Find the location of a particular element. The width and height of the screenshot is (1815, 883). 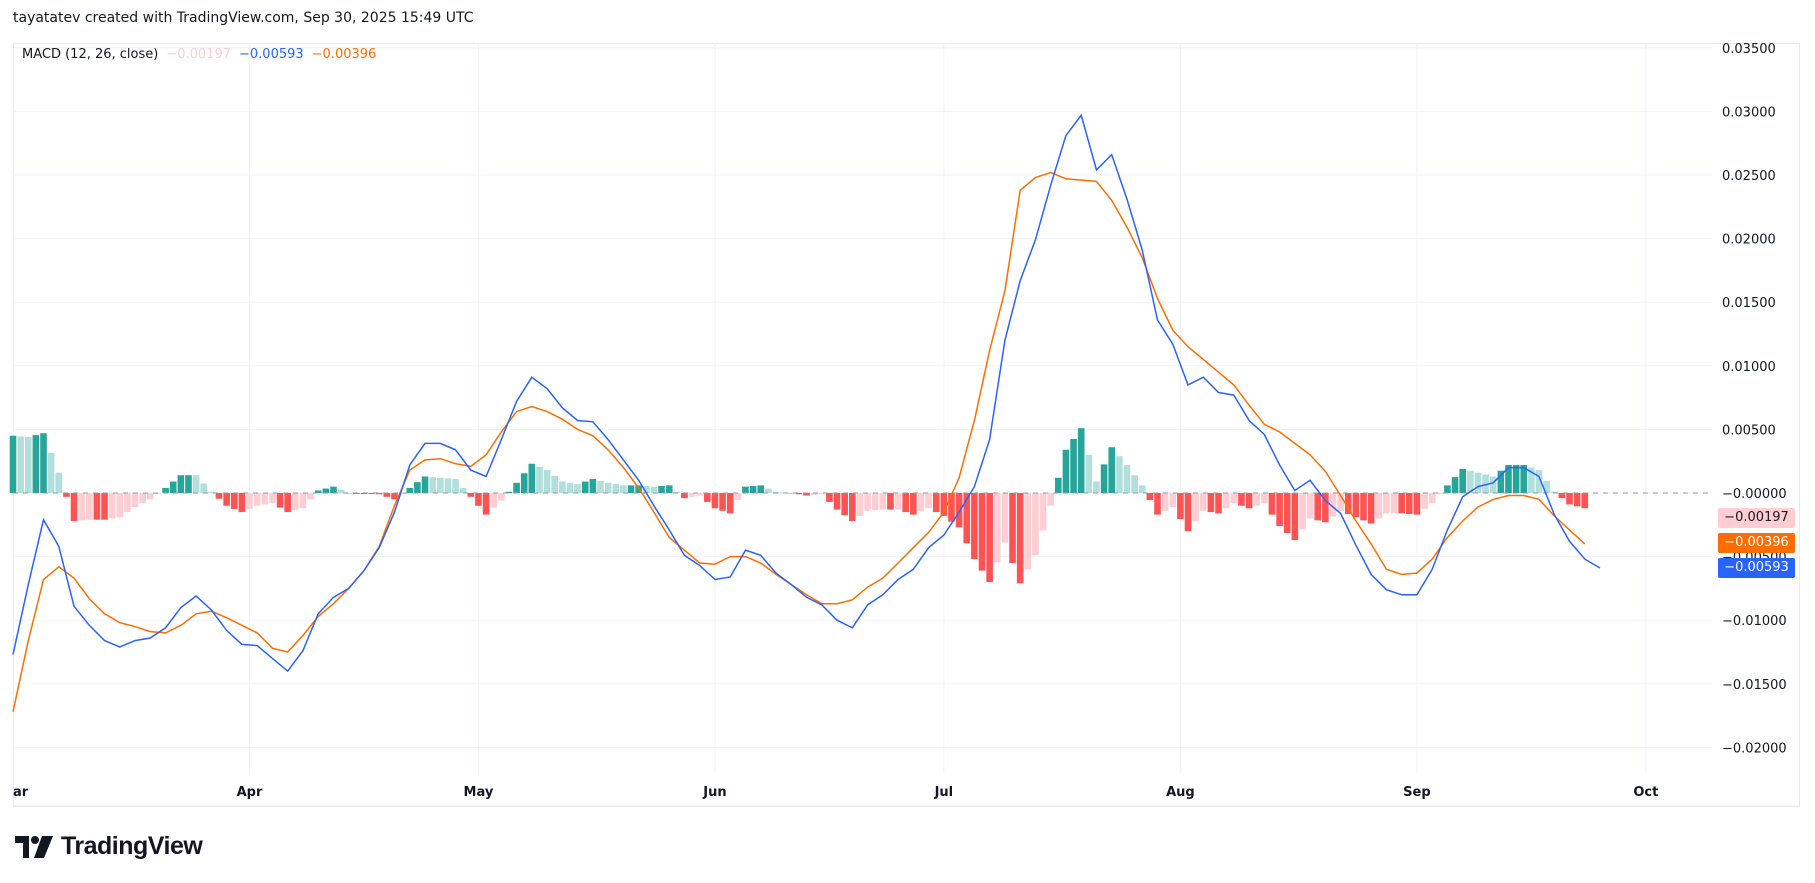

svg-text: 0.02500 is located at coordinates (1749, 176).